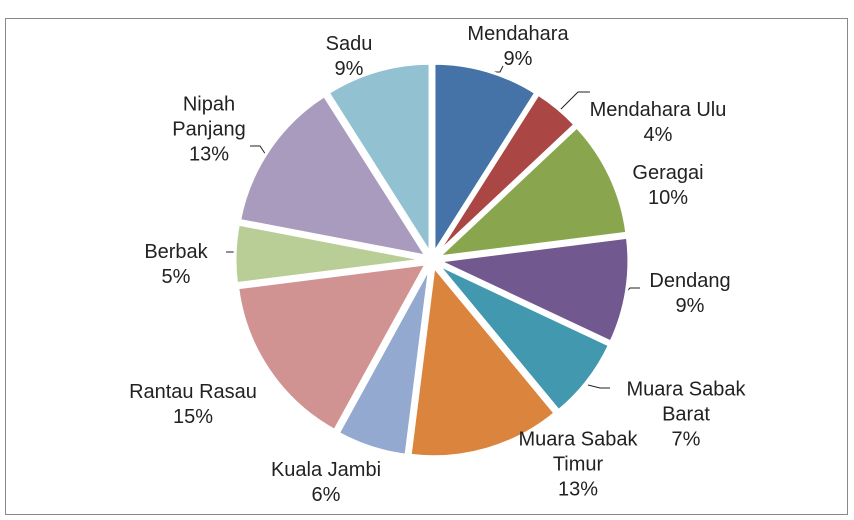  What do you see at coordinates (578, 452) in the screenshot?
I see `category-label: Muara Sabak Timur` at bounding box center [578, 452].